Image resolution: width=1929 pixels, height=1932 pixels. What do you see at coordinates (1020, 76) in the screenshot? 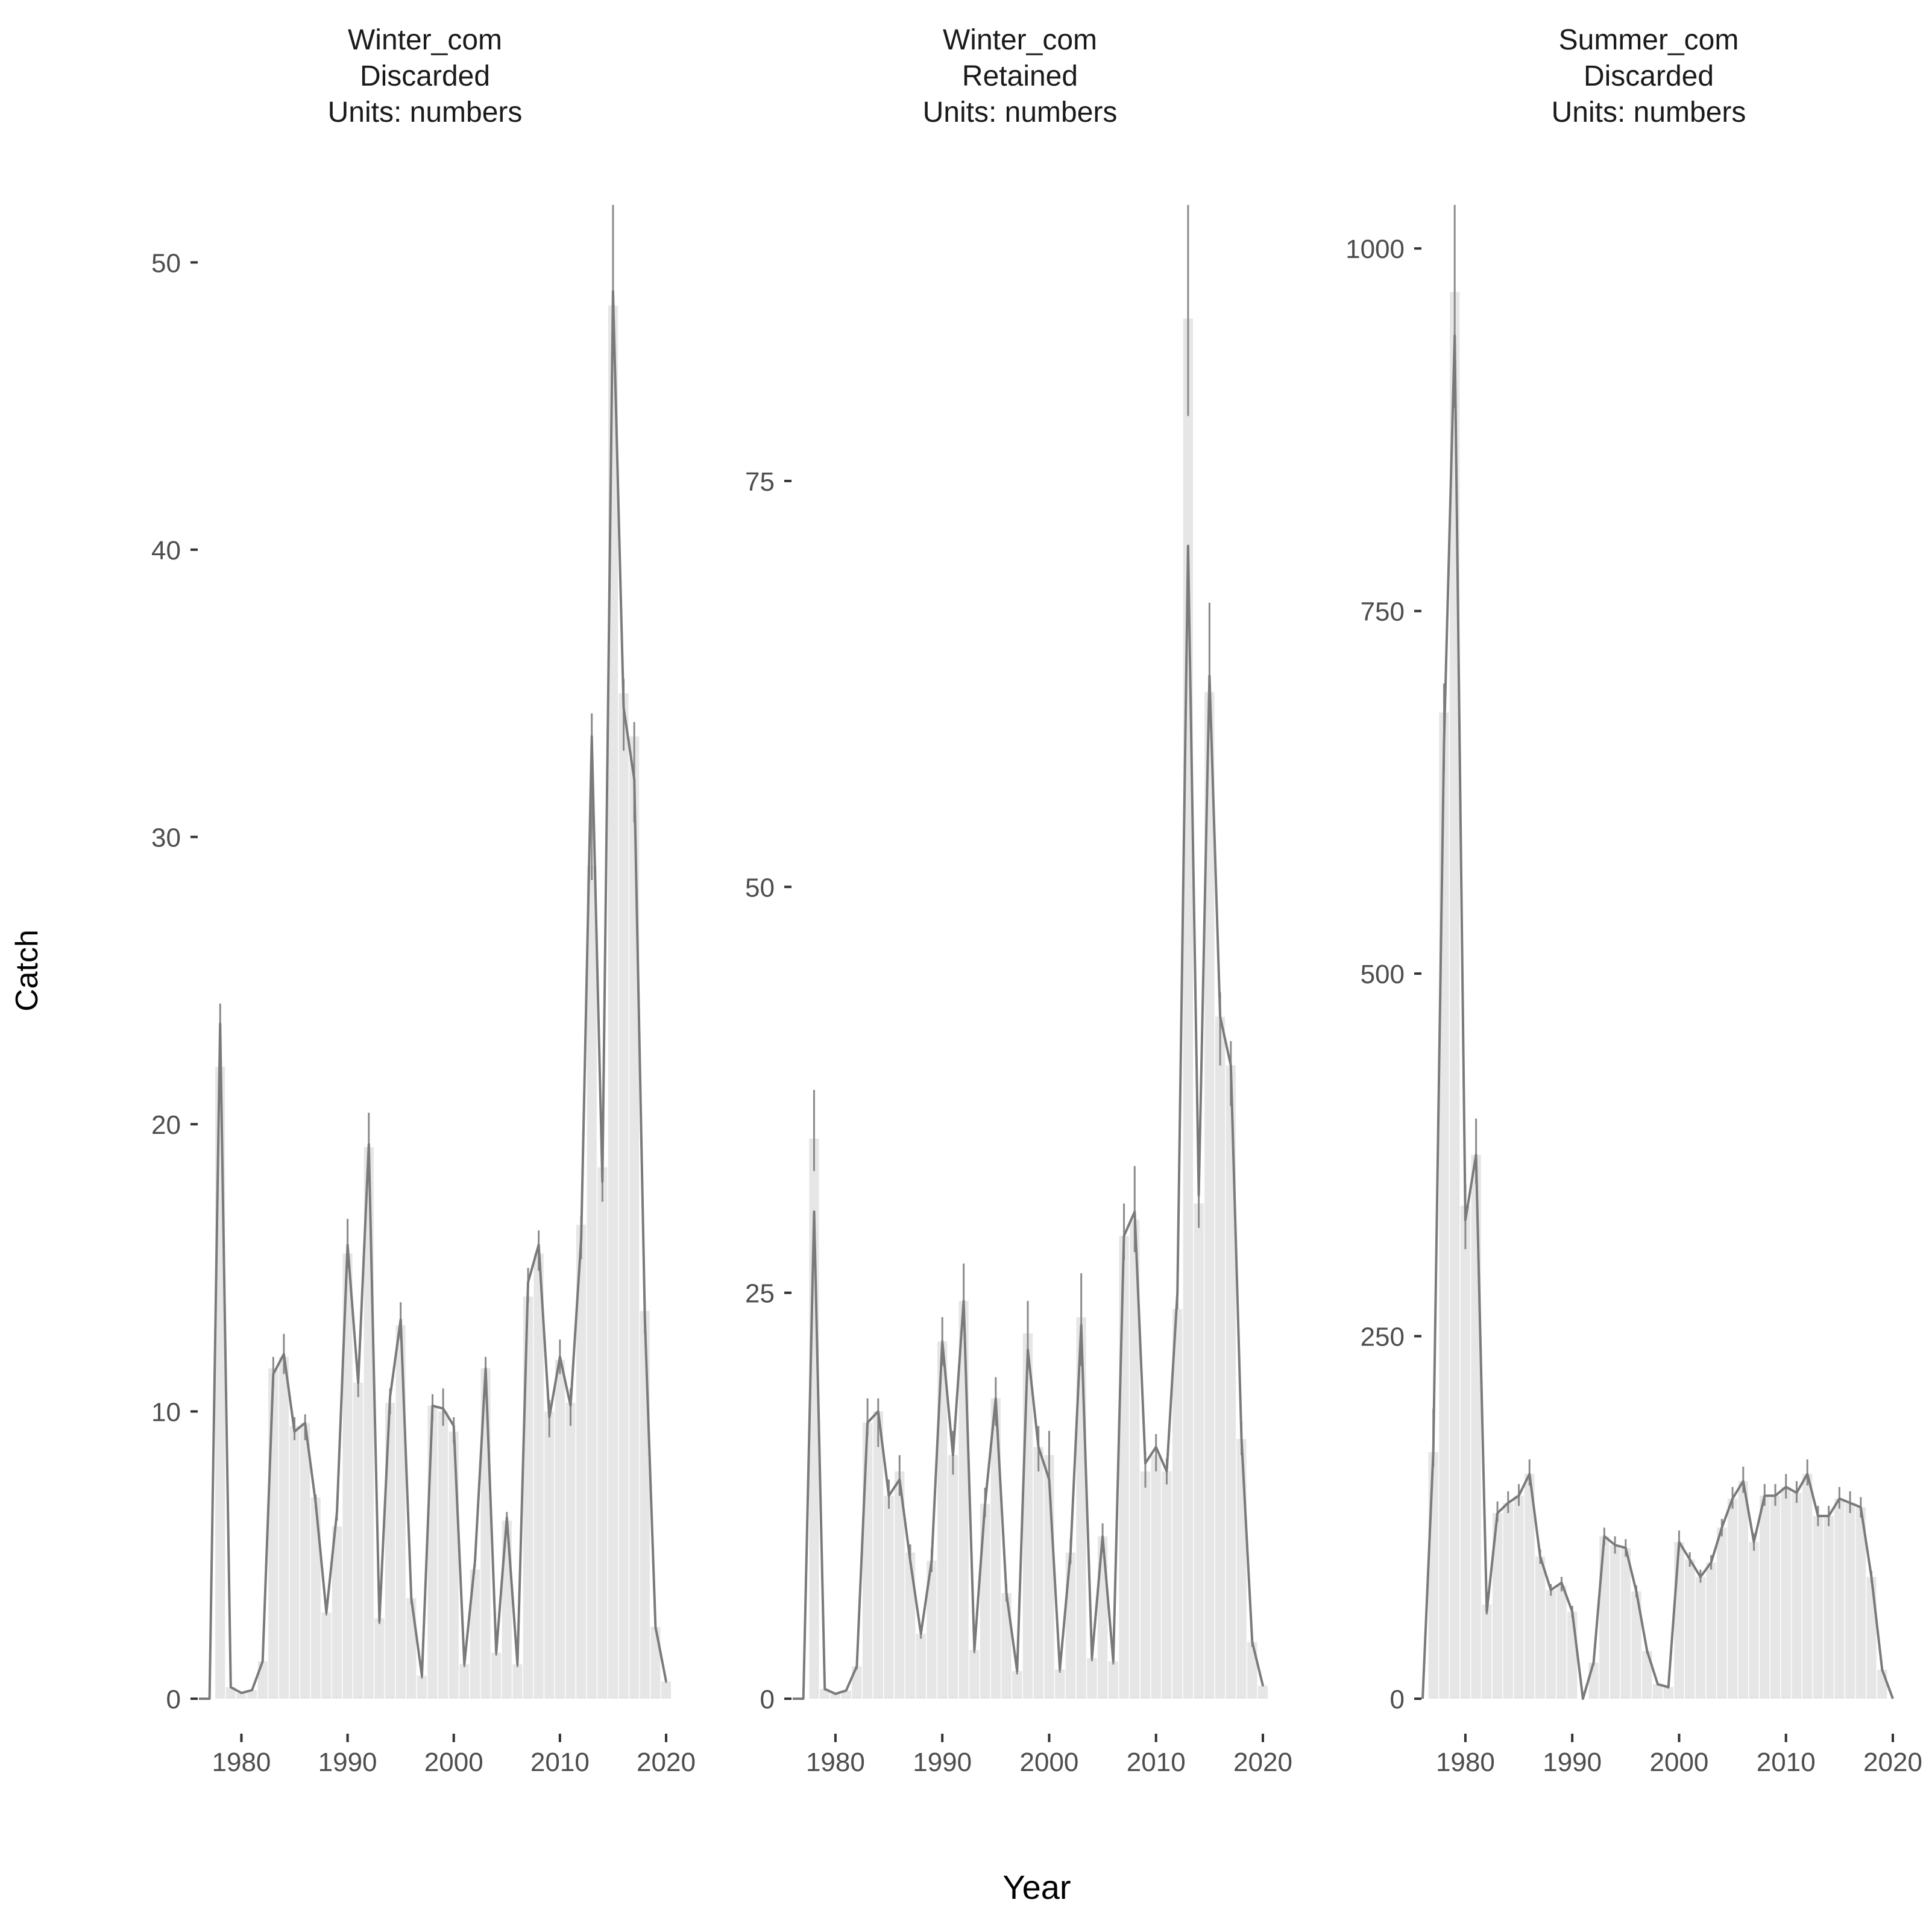
I see `facet-title-line-2: Retained` at bounding box center [1020, 76].